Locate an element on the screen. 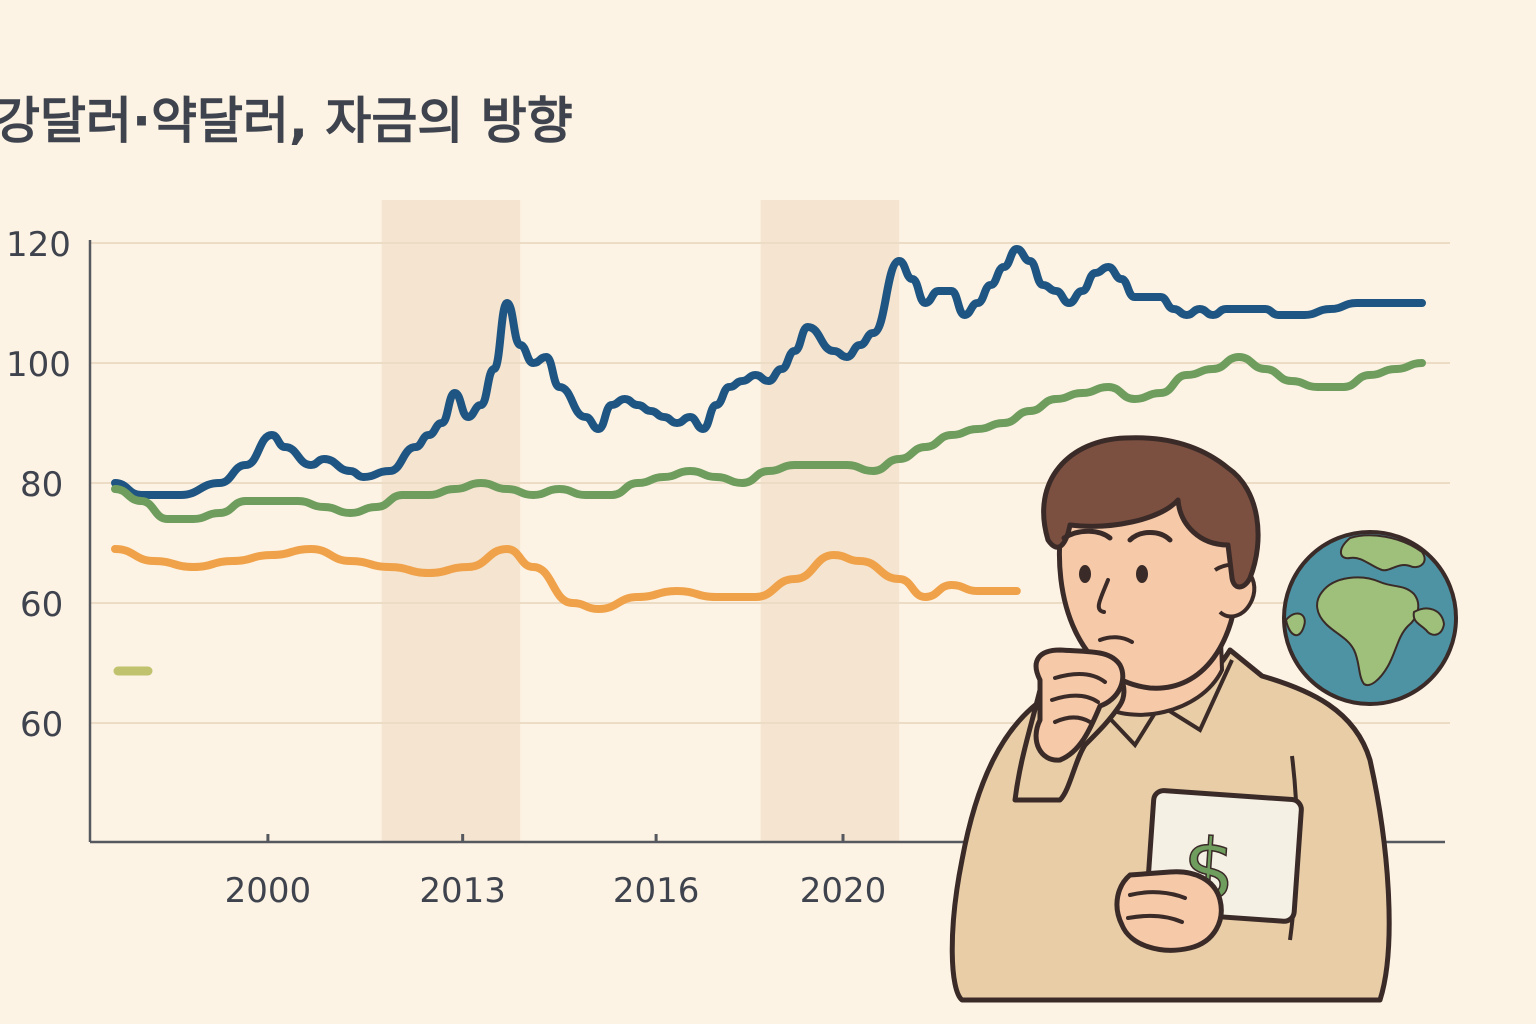 This screenshot has height=1024, width=1536. nose is located at coordinates (1103, 596).